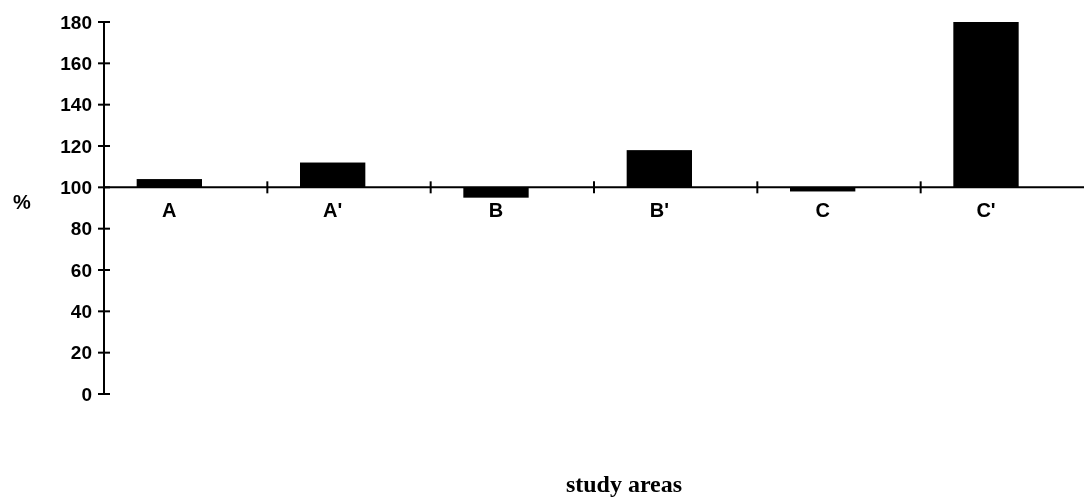 The image size is (1084, 504). Describe the element at coordinates (81, 229) in the screenshot. I see `y-tick-label: 80` at that location.